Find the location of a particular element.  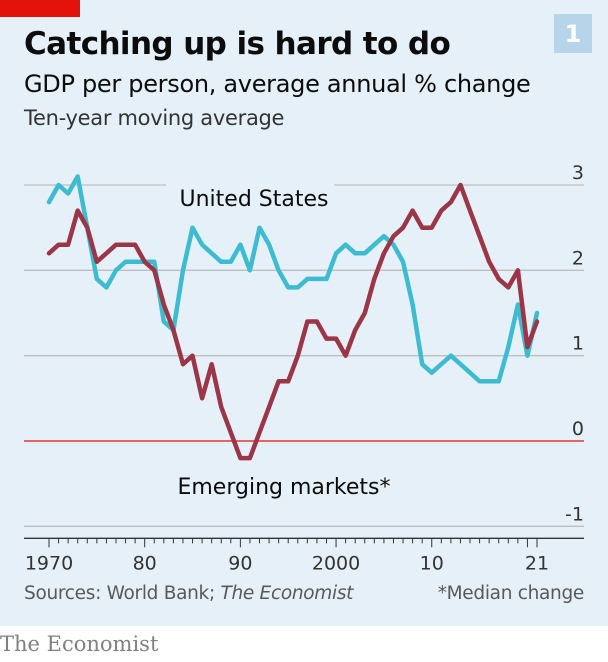

y-tick-label: 3 is located at coordinates (578, 173).